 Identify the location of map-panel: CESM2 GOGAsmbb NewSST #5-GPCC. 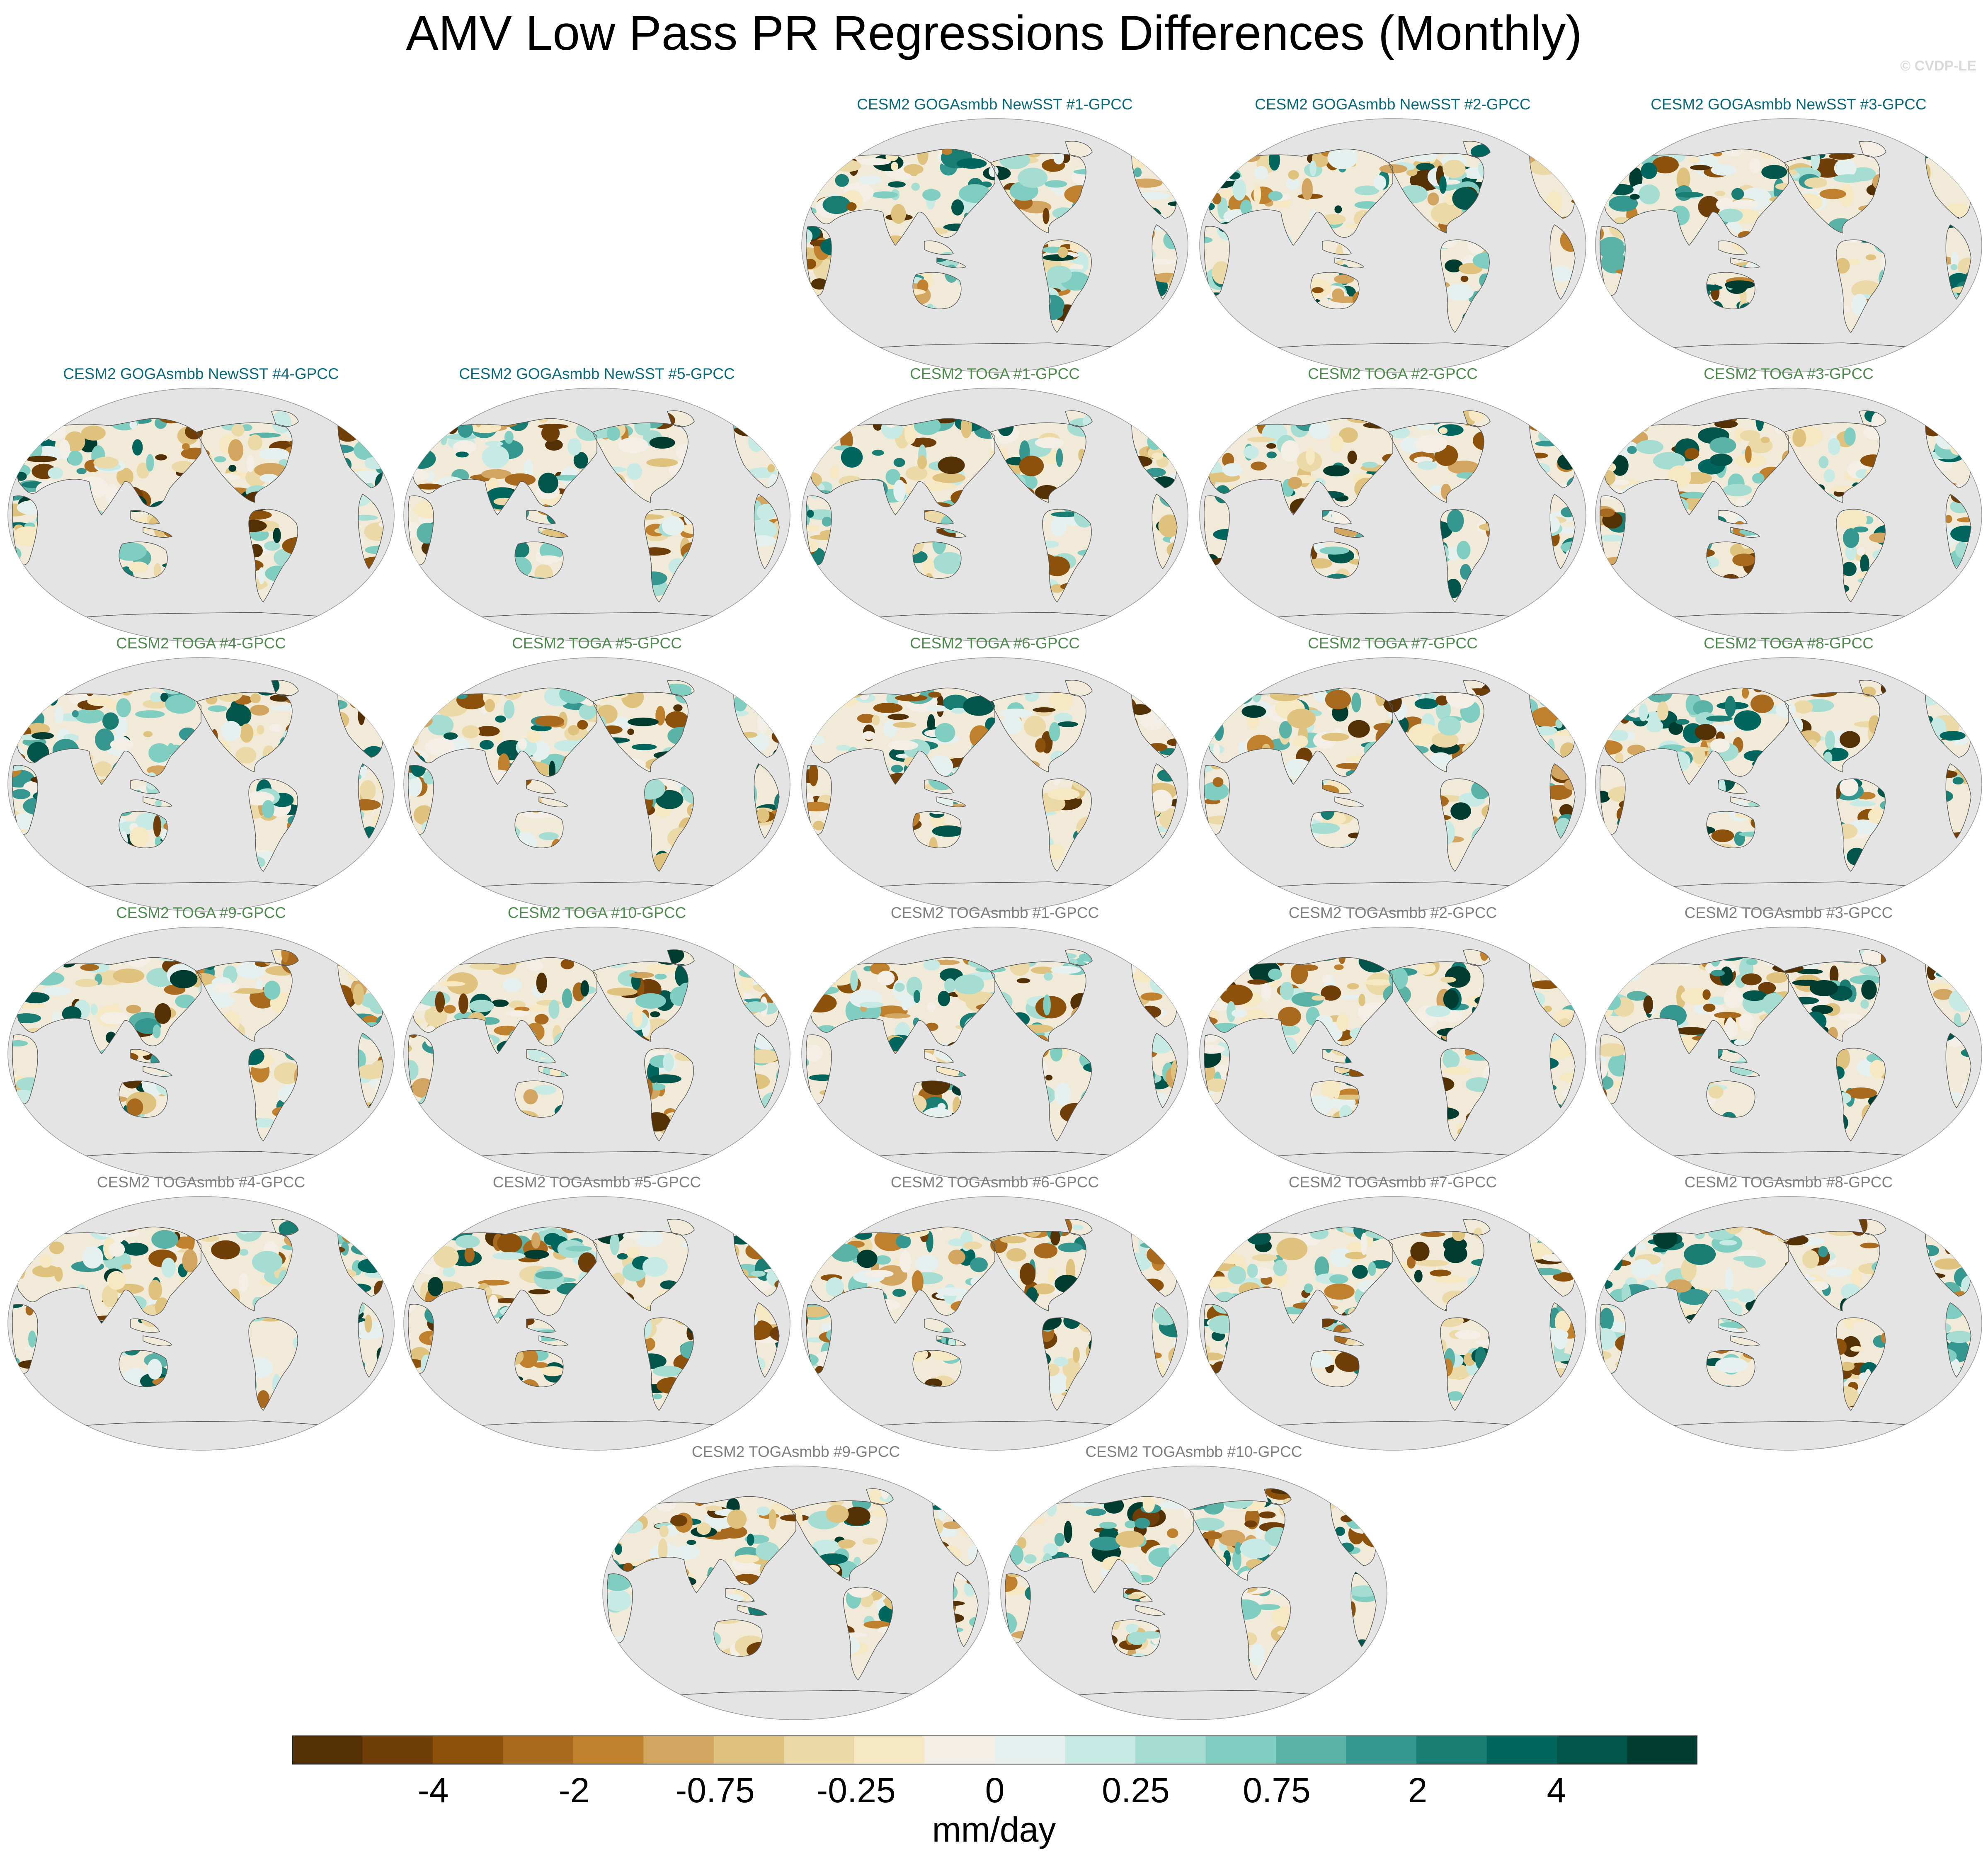
(597, 506).